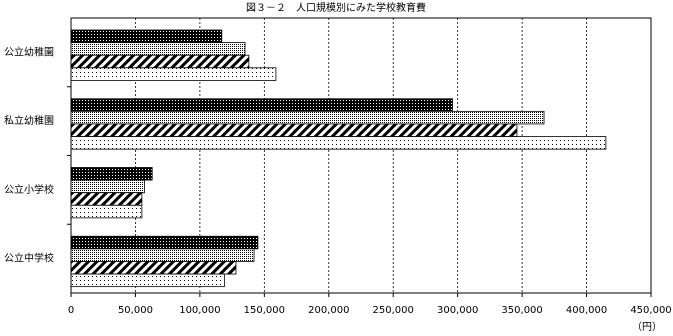  I want to click on x-tick-label: 450,000, so click(650, 310).